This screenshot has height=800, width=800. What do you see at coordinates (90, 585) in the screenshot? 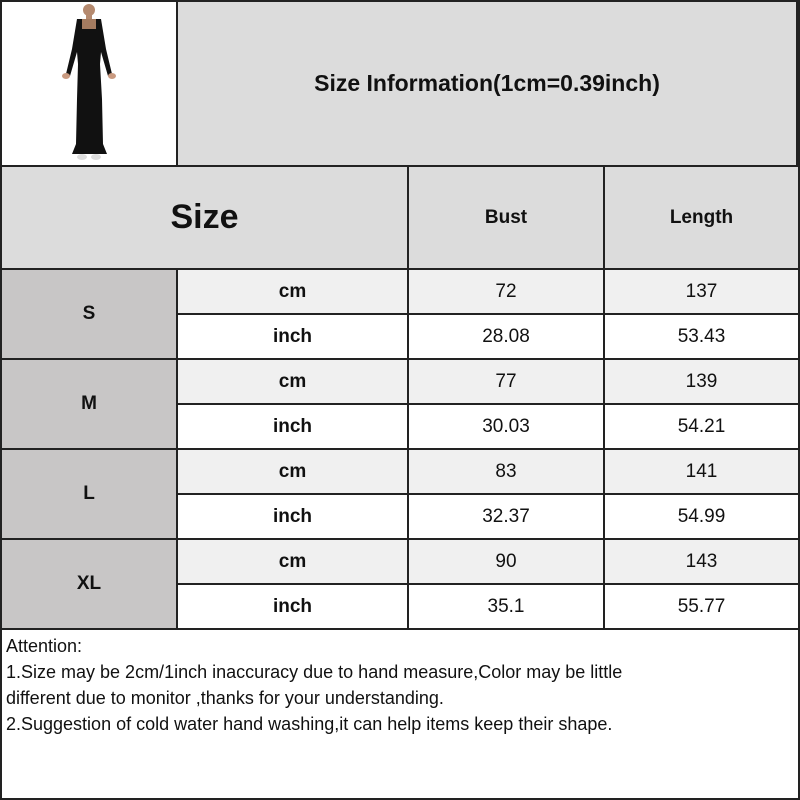
I see `size-label: XL` at bounding box center [90, 585].